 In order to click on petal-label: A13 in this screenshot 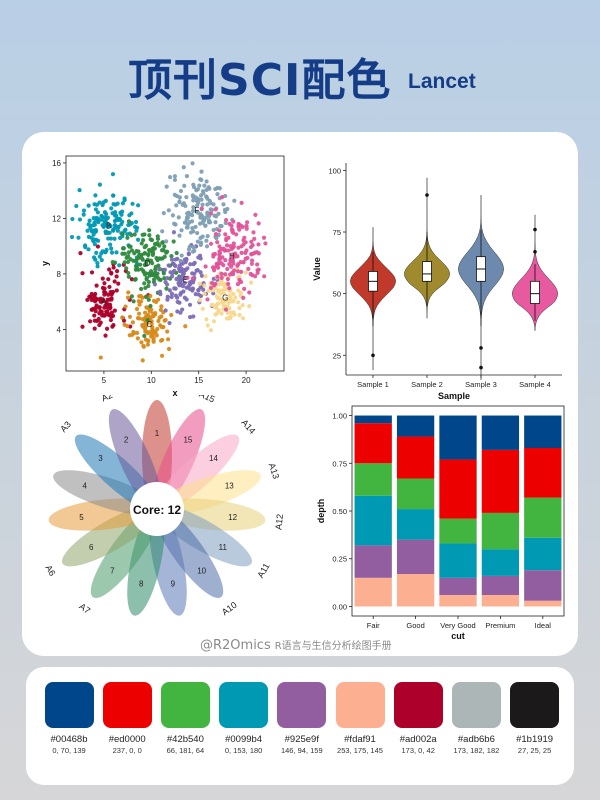, I will do `click(274, 471)`.